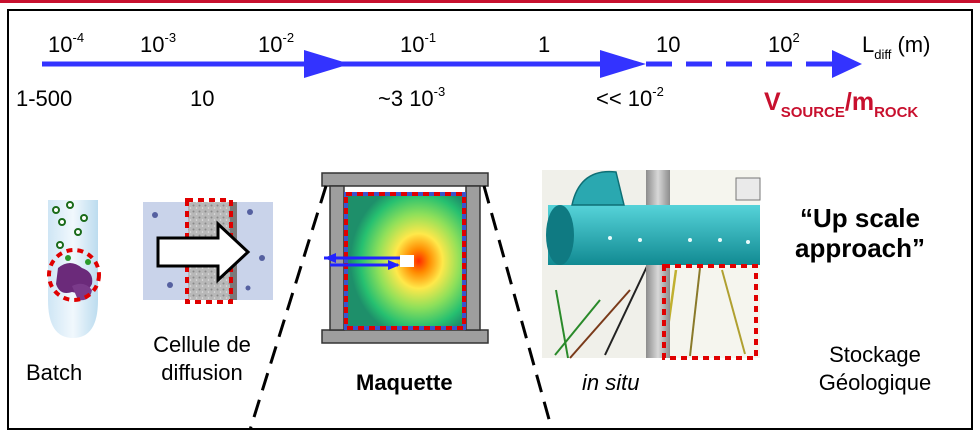  Describe the element at coordinates (784, 43) in the screenshot. I see `tick-label-6: 10²` at that location.